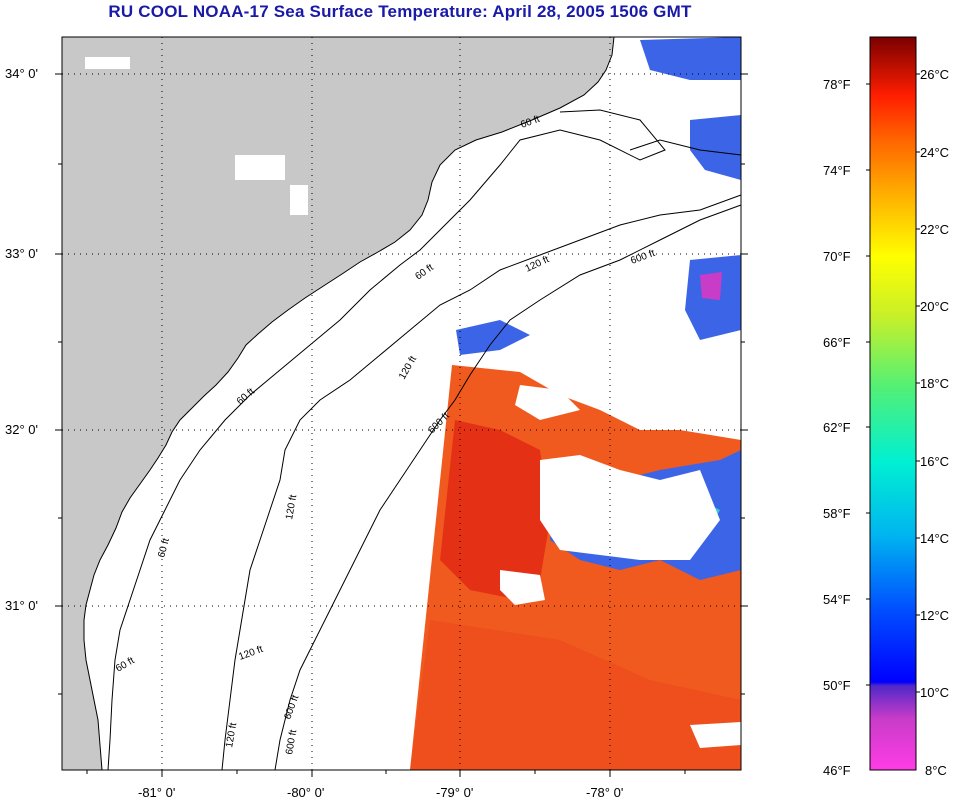  Describe the element at coordinates (711, 286) in the screenshot. I see `sst-magenta-patch` at that location.